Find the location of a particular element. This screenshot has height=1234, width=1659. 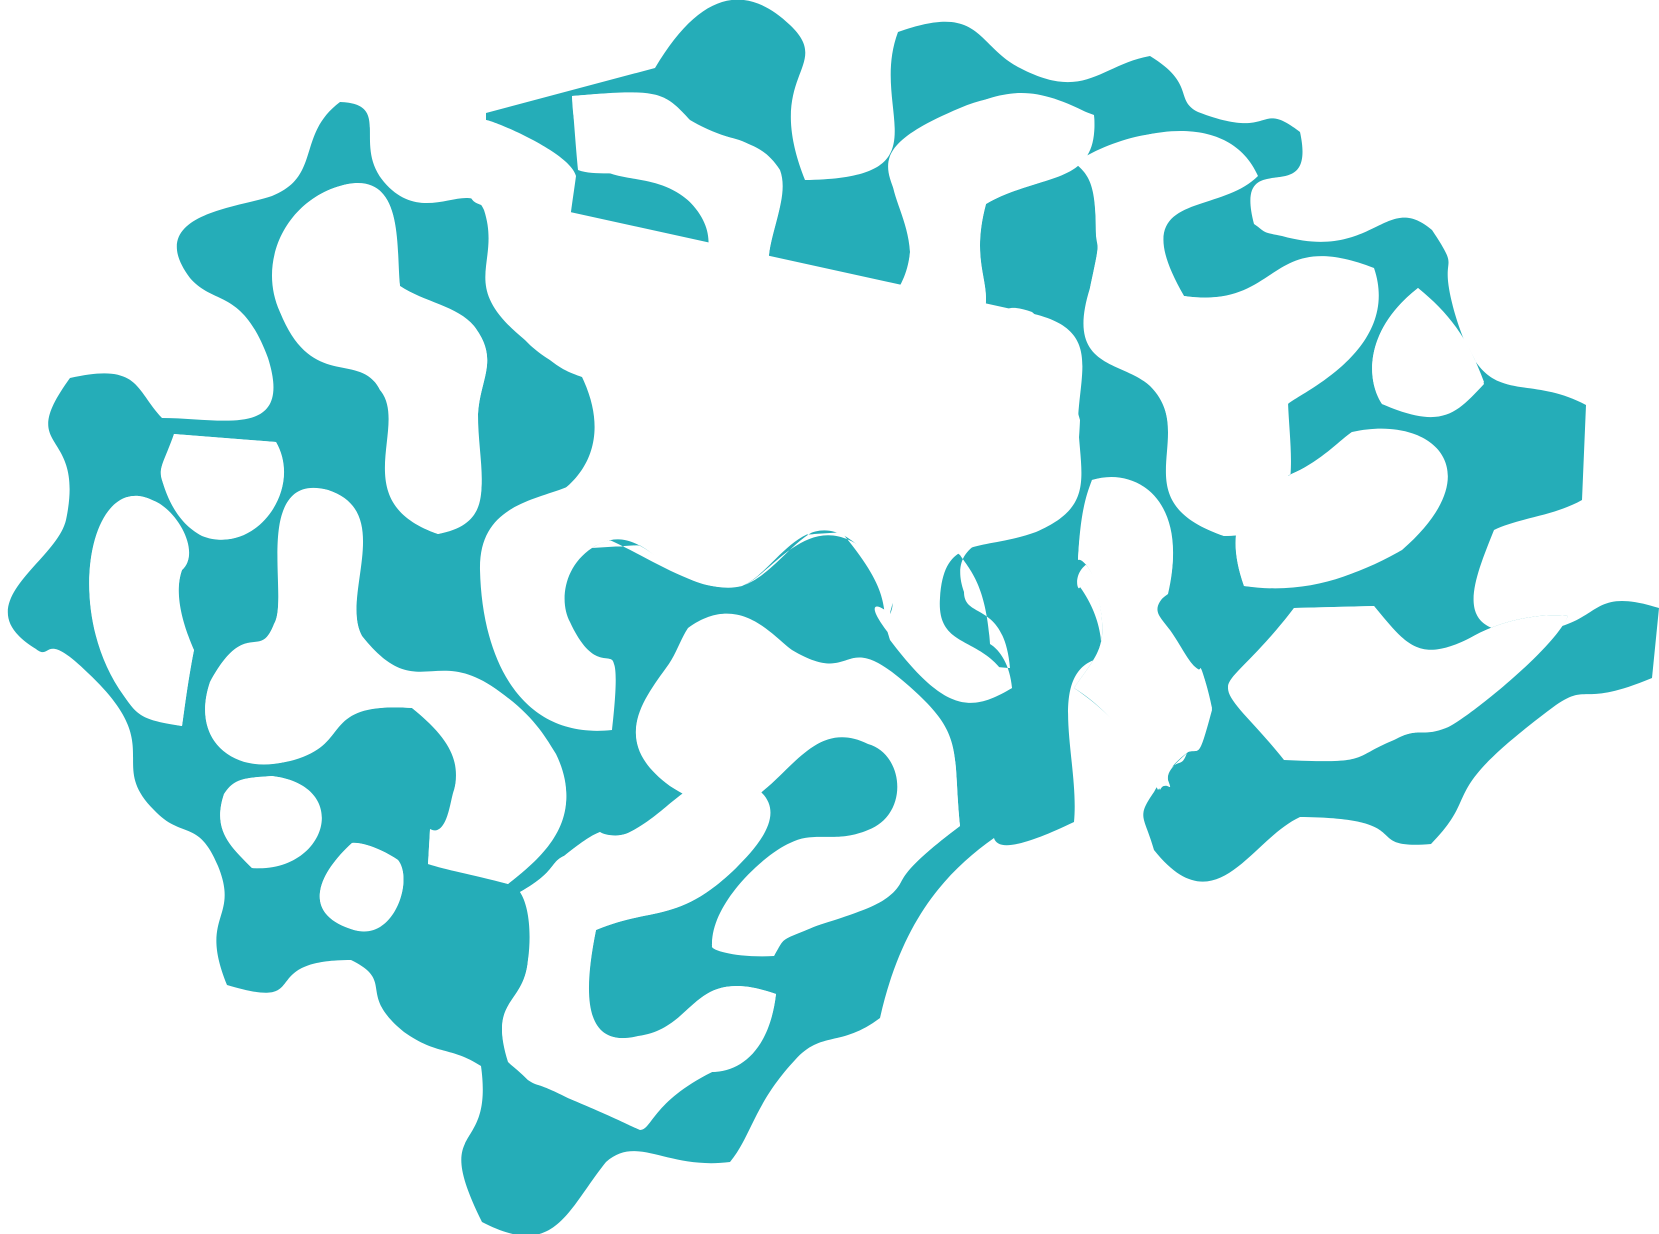

channel-center-bottom is located at coordinates (797, 785).